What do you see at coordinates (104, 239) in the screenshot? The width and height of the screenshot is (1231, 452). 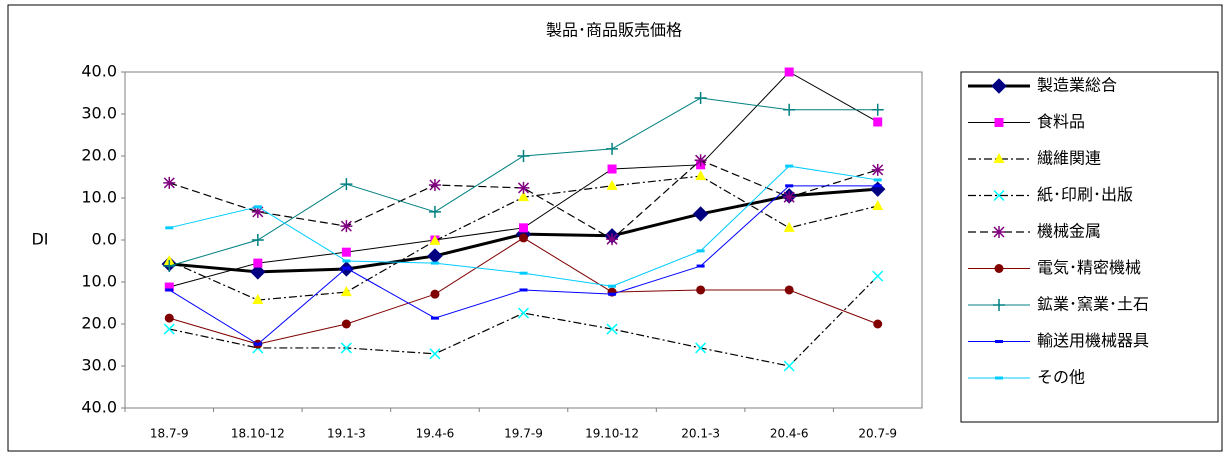 I see `y-tick-label: 0.0` at bounding box center [104, 239].